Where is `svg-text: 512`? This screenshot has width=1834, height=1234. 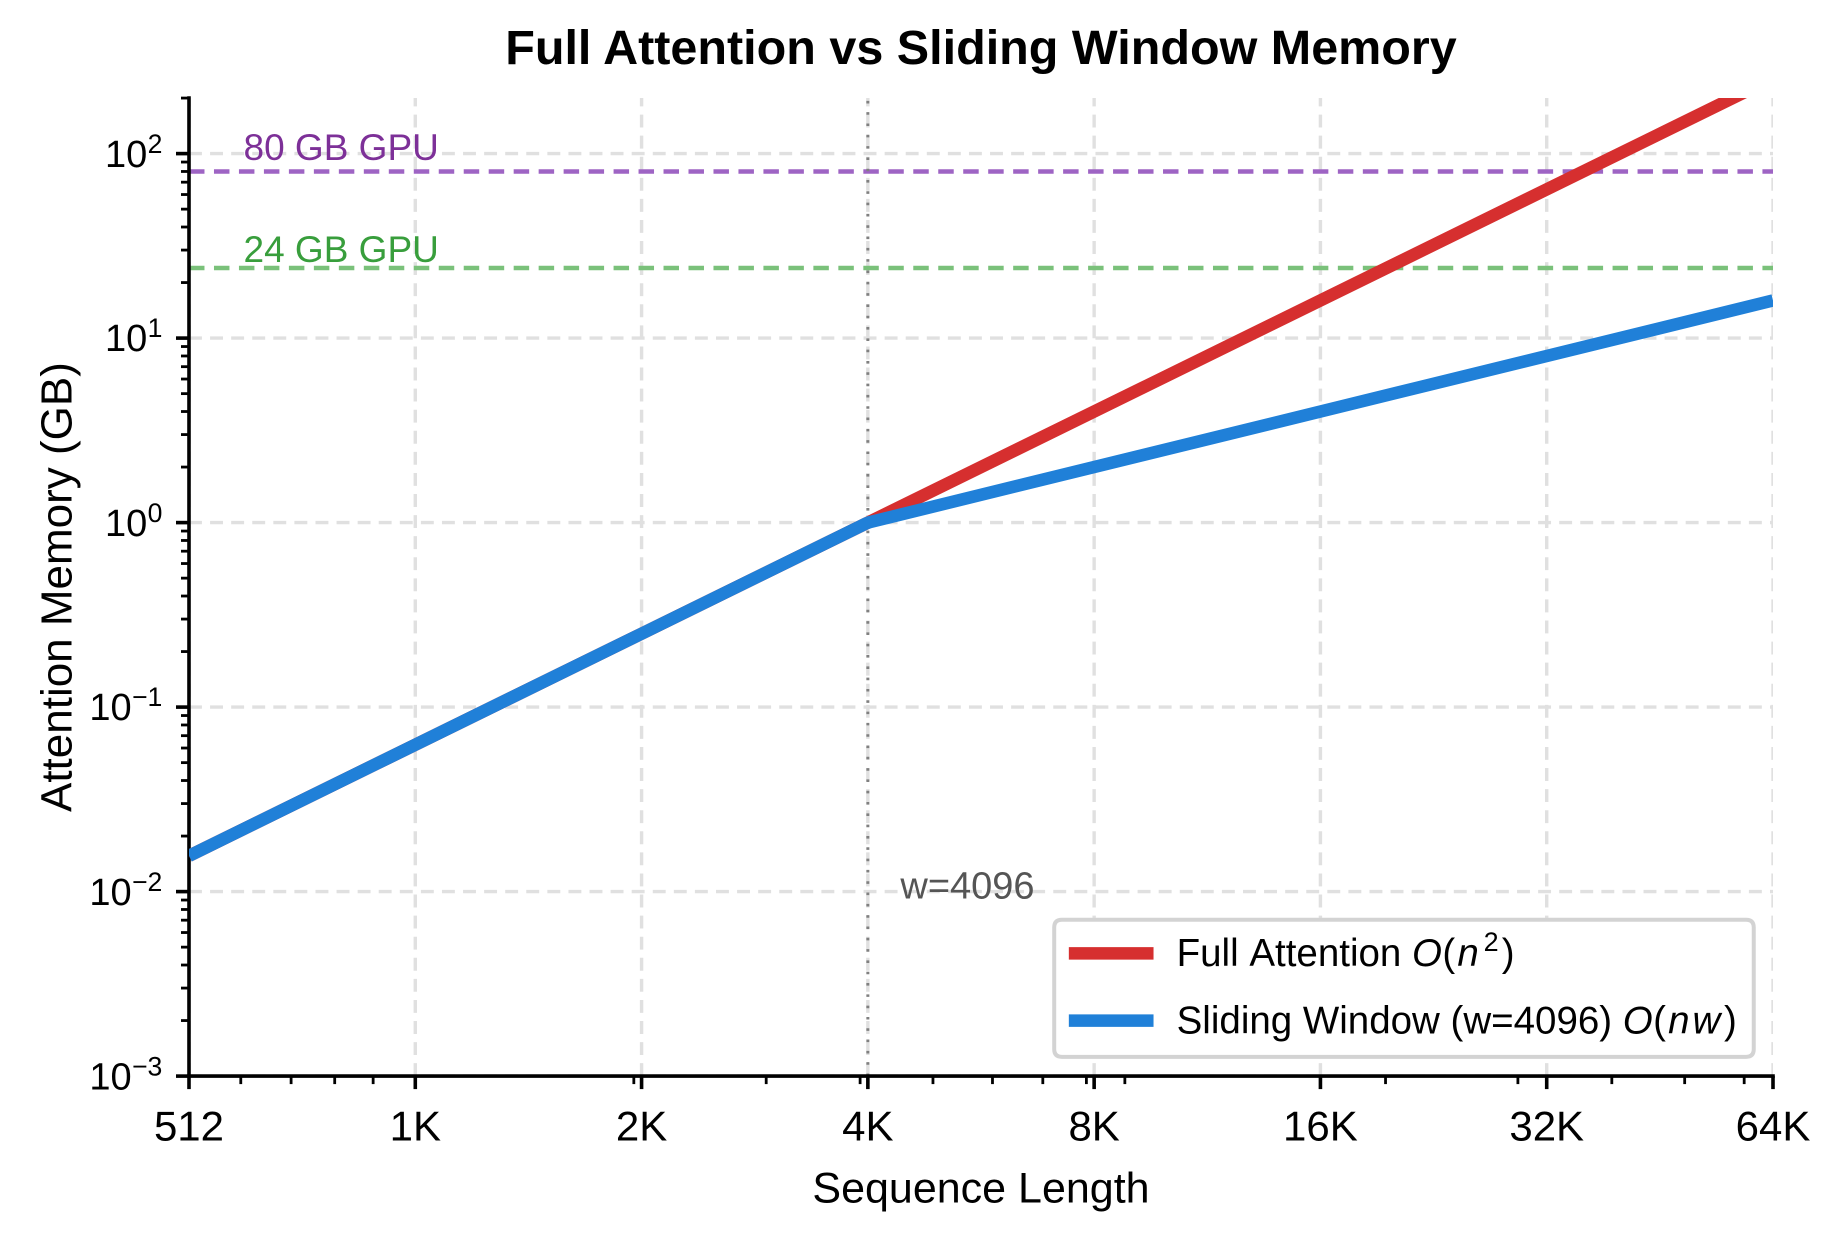
svg-text: 512 is located at coordinates (189, 1126).